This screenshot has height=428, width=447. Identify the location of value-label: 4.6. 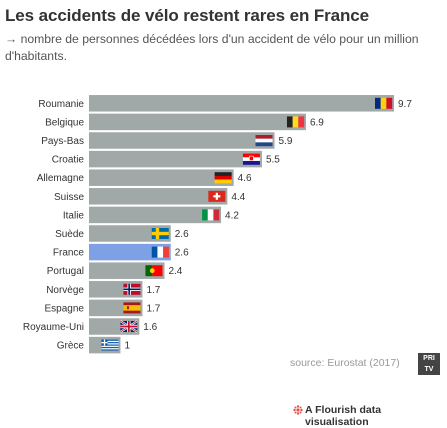
(245, 178).